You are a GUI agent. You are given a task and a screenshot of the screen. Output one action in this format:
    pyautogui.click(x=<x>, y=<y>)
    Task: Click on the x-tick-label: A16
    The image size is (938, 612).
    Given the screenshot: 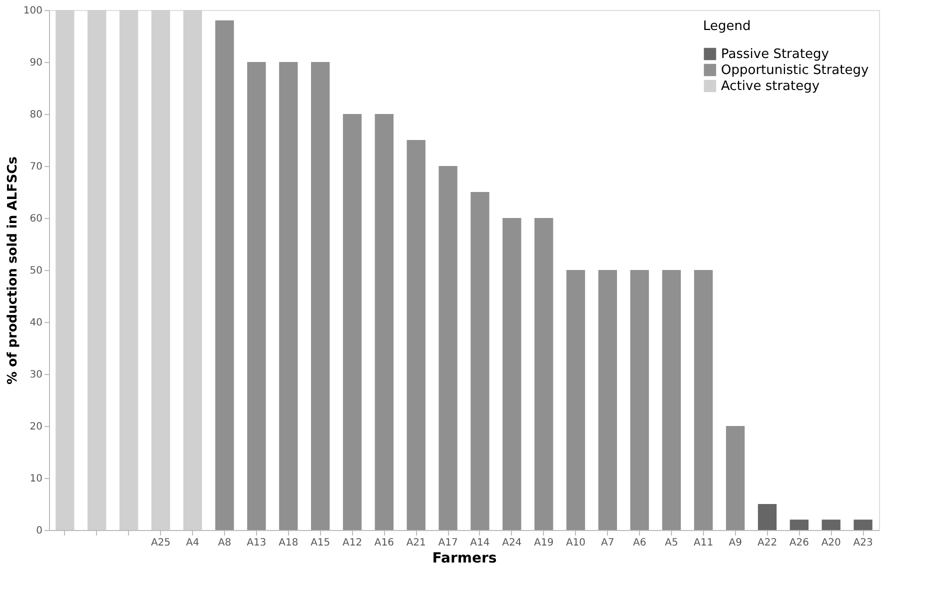 What is the action you would take?
    pyautogui.click(x=384, y=543)
    